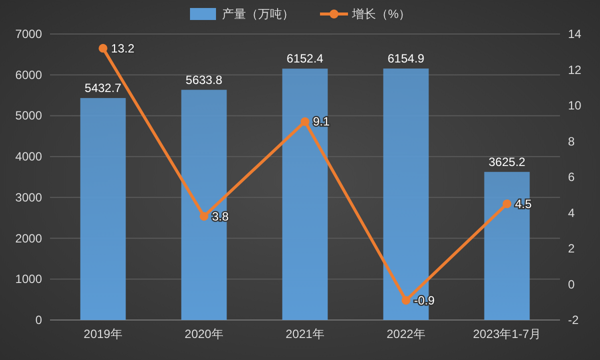 The width and height of the screenshot is (600, 360). What do you see at coordinates (28, 279) in the screenshot?
I see `y-tick-label: 1000` at bounding box center [28, 279].